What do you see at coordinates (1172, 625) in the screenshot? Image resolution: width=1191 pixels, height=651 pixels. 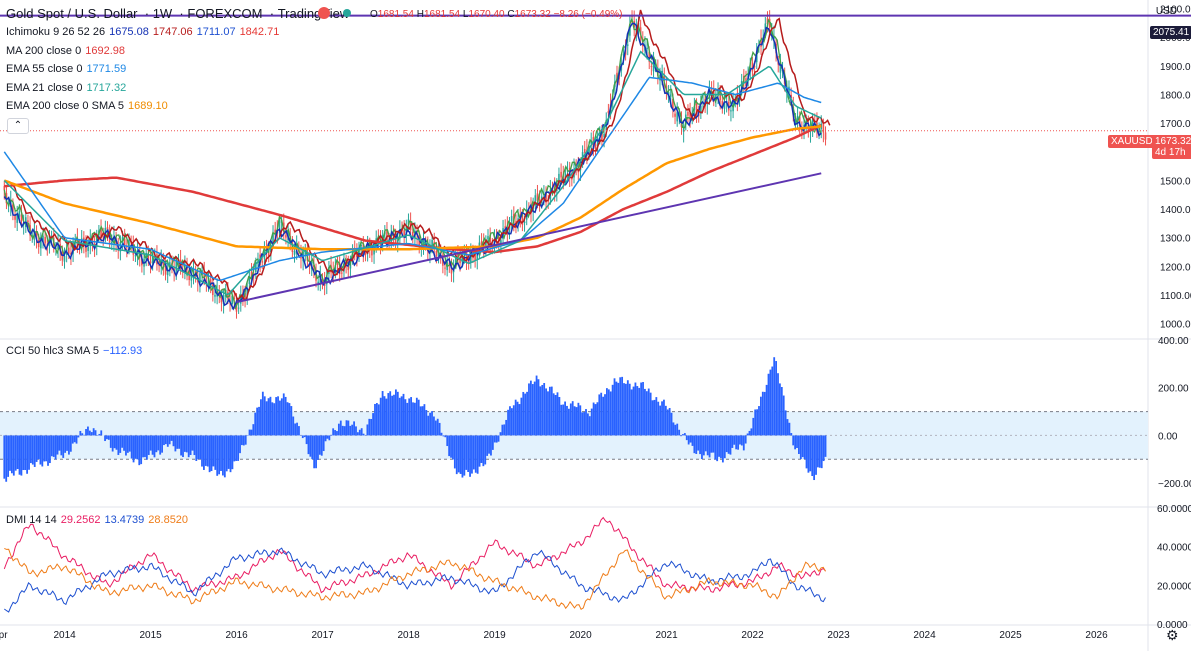 I see `dmi-tick-label: 0.0000` at bounding box center [1172, 625].